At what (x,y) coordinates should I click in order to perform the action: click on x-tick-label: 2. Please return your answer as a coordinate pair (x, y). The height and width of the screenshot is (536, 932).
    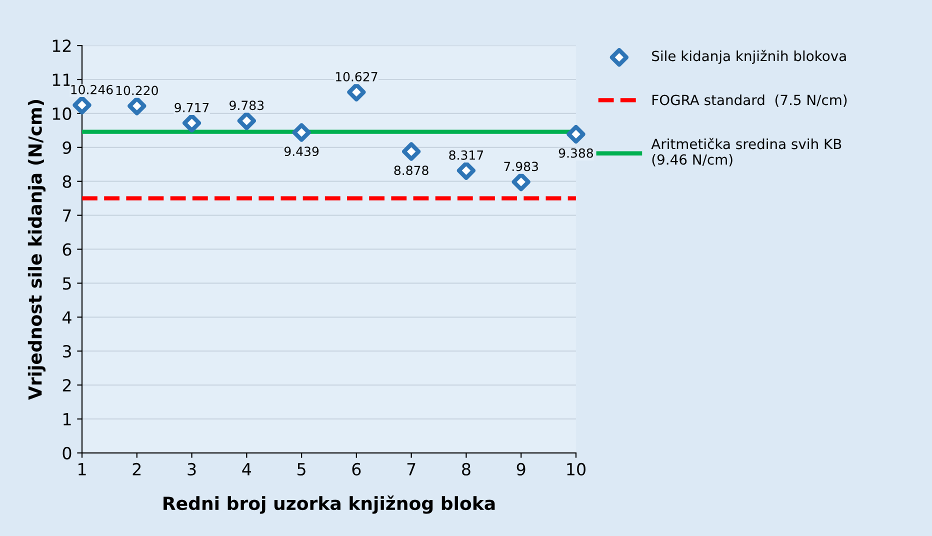
    Looking at the image, I should click on (136, 469).